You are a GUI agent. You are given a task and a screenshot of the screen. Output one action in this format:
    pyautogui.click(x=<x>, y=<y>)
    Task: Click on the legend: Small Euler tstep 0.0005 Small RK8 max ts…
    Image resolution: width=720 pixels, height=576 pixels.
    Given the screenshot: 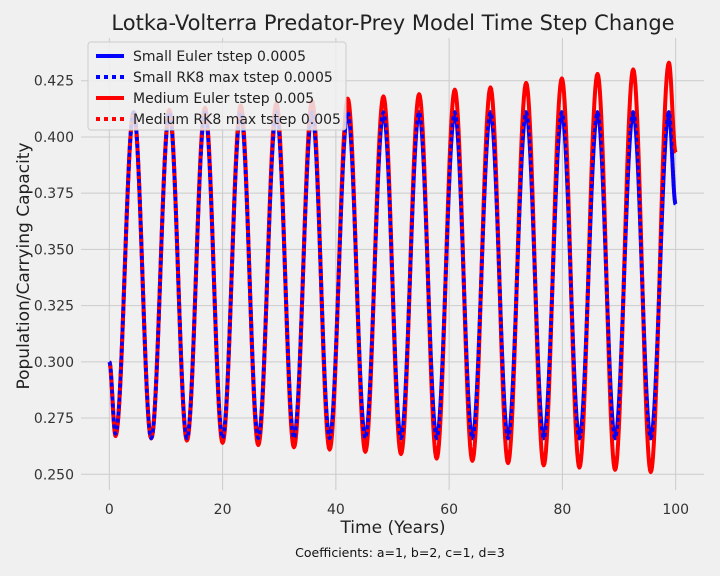 What is the action you would take?
    pyautogui.click(x=217, y=86)
    